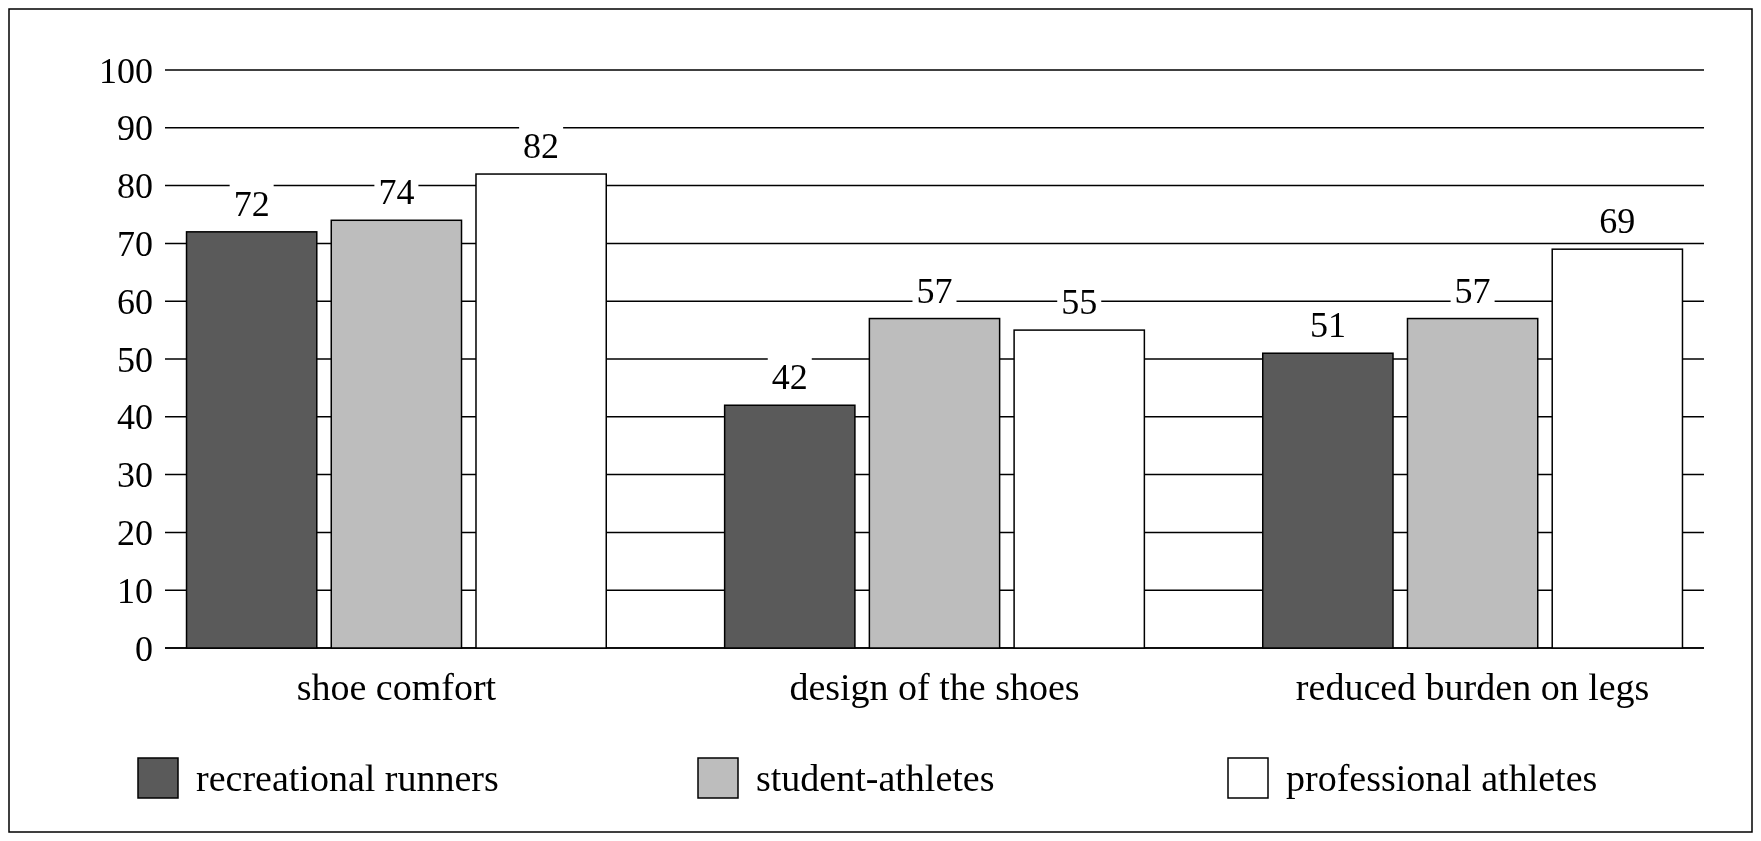 This screenshot has width=1761, height=841. What do you see at coordinates (135, 359) in the screenshot?
I see `y-tick-label: 50` at bounding box center [135, 359].